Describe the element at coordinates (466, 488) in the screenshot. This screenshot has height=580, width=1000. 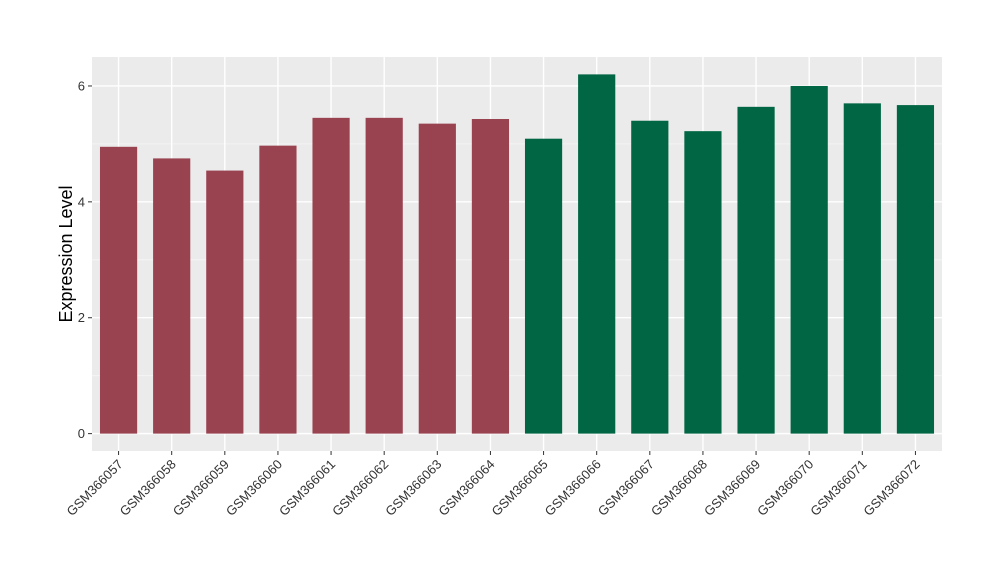
I see `x-tick-label: GSM366064` at that location.